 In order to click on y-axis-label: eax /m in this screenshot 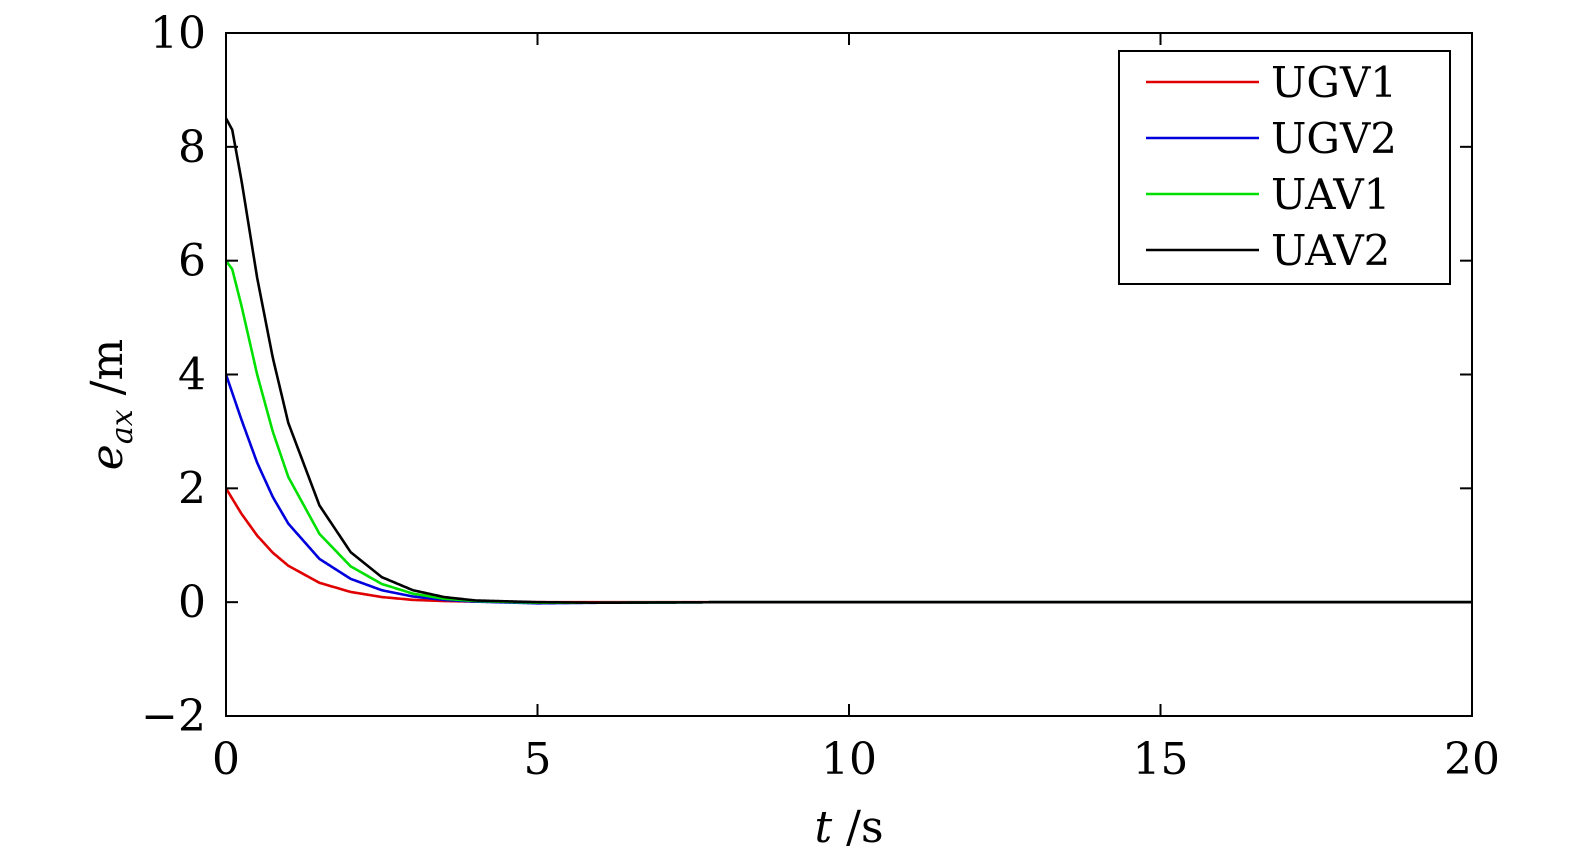, I will do `click(111, 404)`.